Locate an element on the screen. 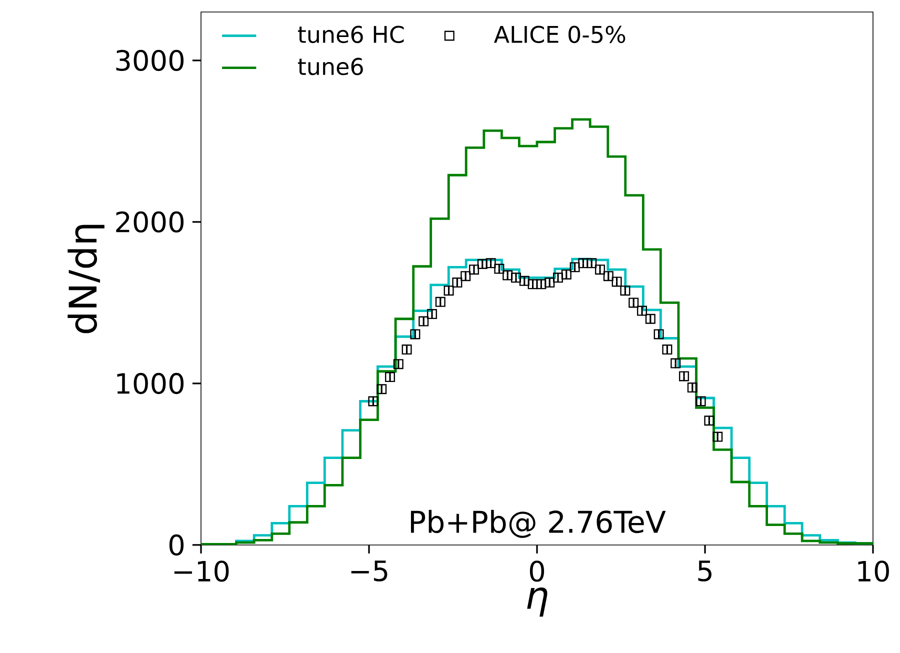  x-tick-label: −10 is located at coordinates (201, 571).